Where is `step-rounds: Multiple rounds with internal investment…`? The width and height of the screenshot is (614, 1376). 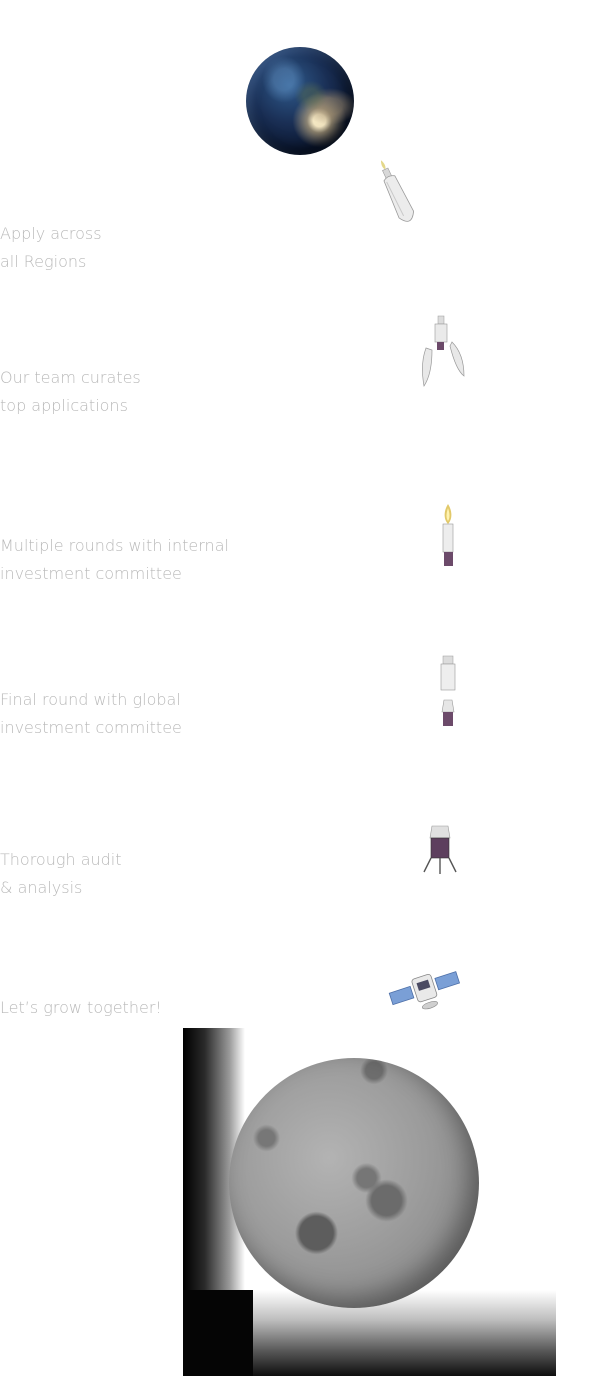
step-rounds: Multiple rounds with internal investment… is located at coordinates (114, 560).